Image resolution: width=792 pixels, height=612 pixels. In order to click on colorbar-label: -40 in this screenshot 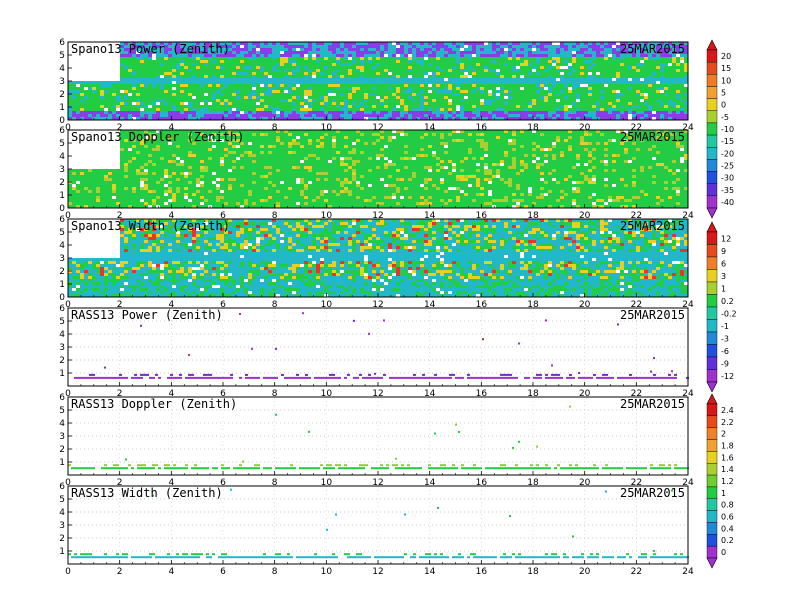, I will do `click(727, 202)`.